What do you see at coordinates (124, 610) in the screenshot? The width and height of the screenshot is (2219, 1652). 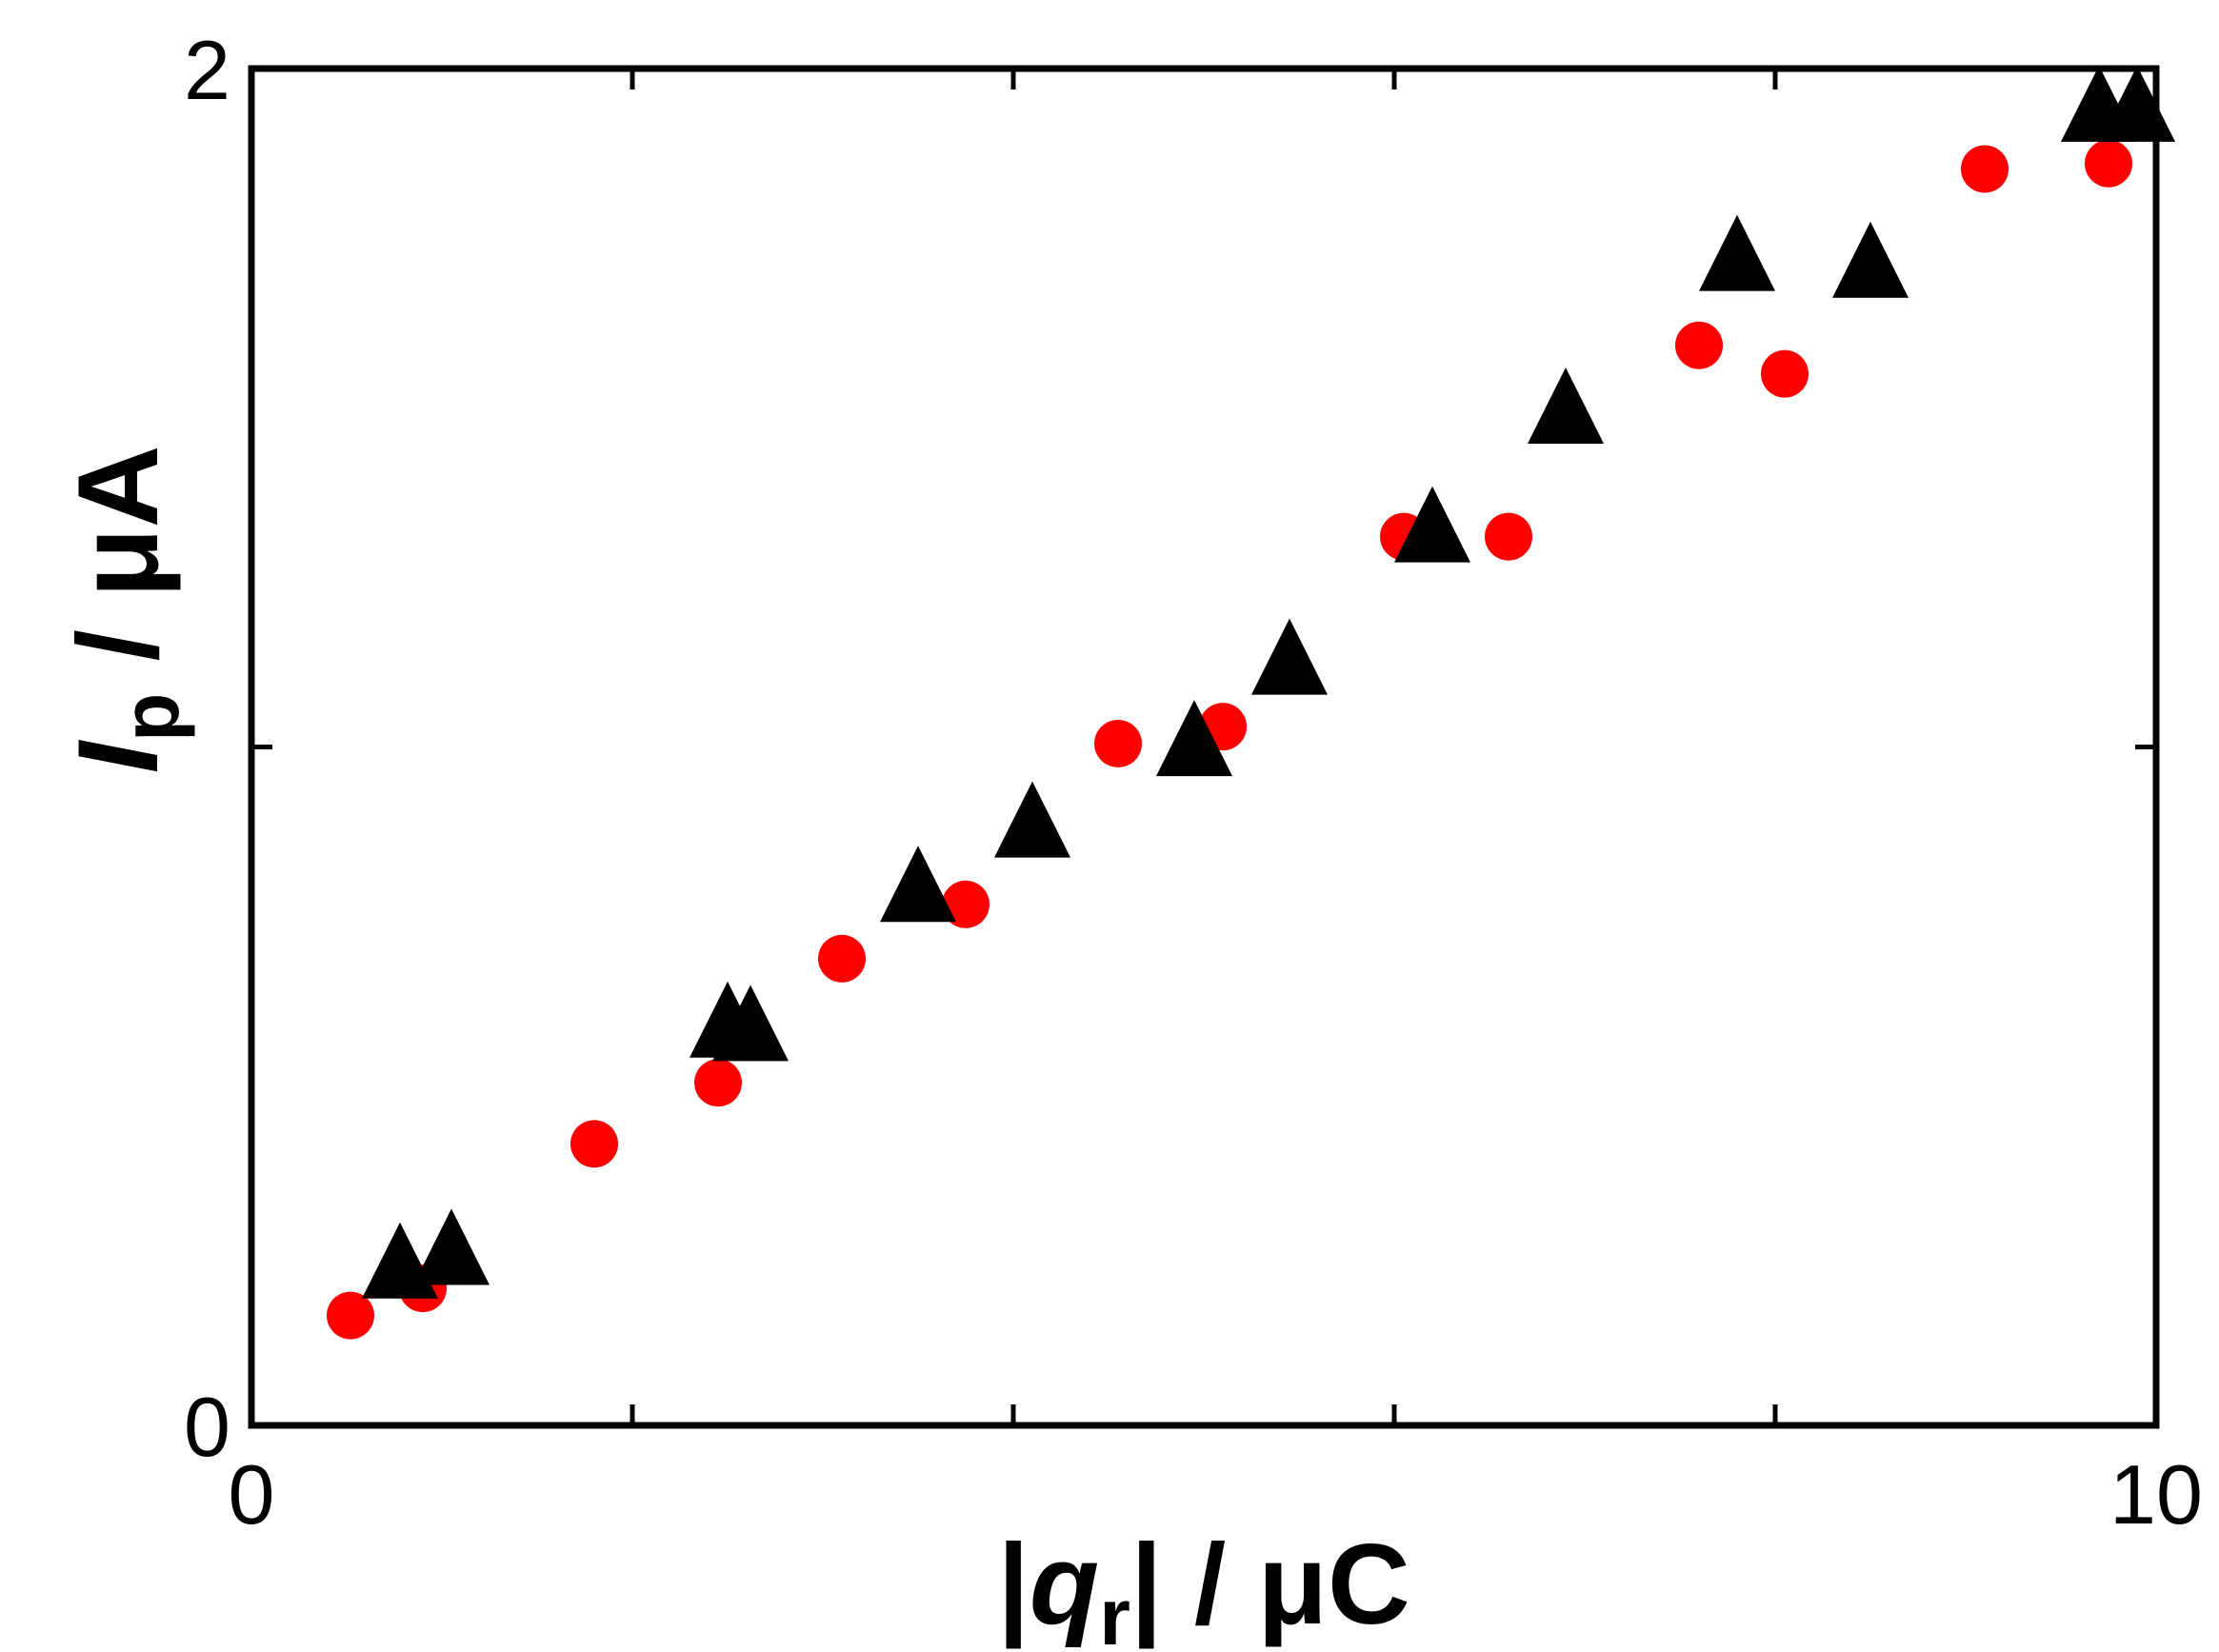 I see `y-axis-label: Ip / μA` at bounding box center [124, 610].